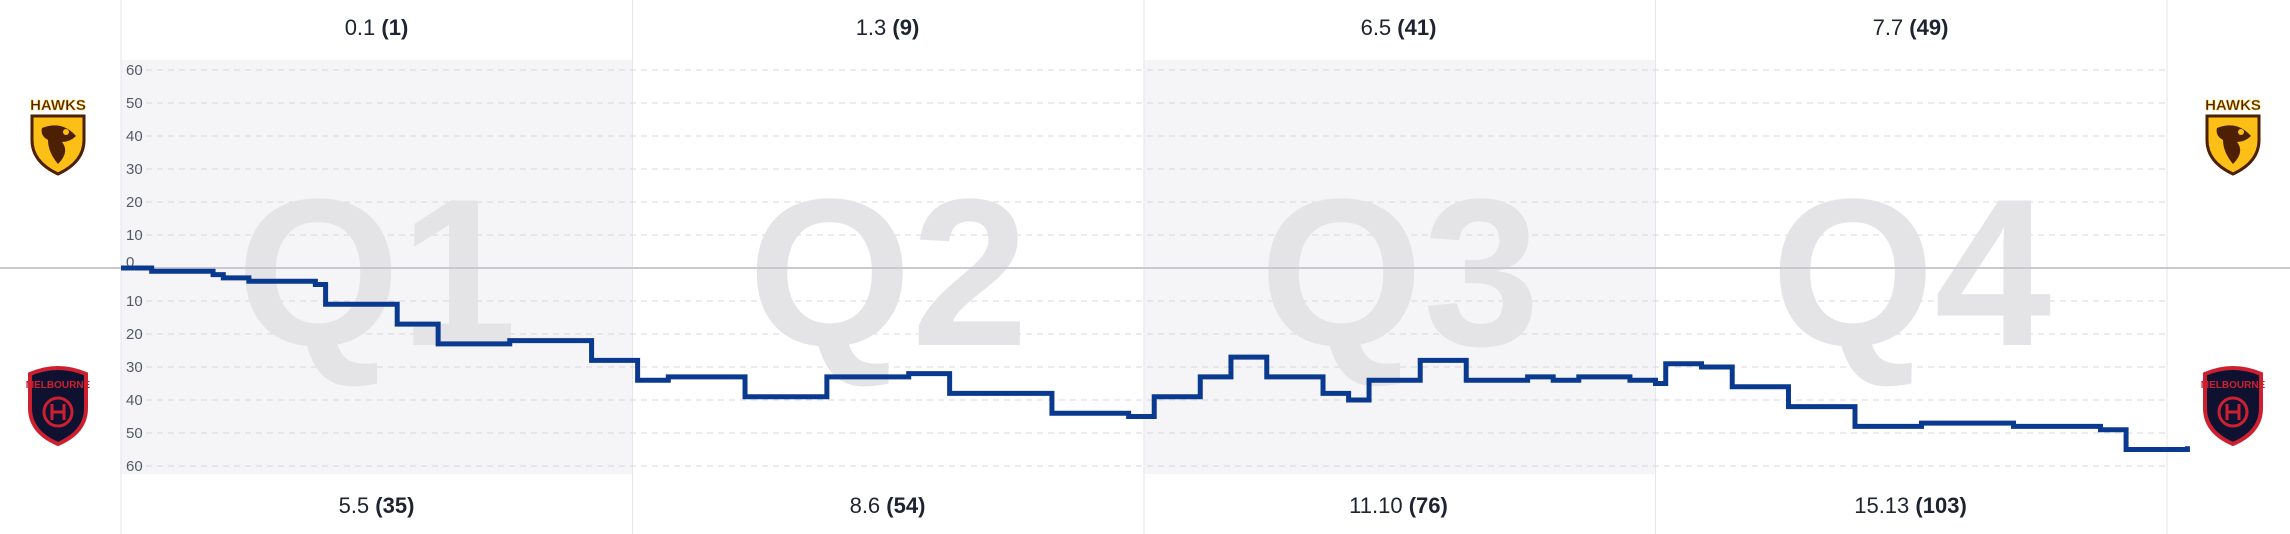 Image resolution: width=2290 pixels, height=534 pixels. I want to click on home-team-name: HAWKS, so click(58, 105).